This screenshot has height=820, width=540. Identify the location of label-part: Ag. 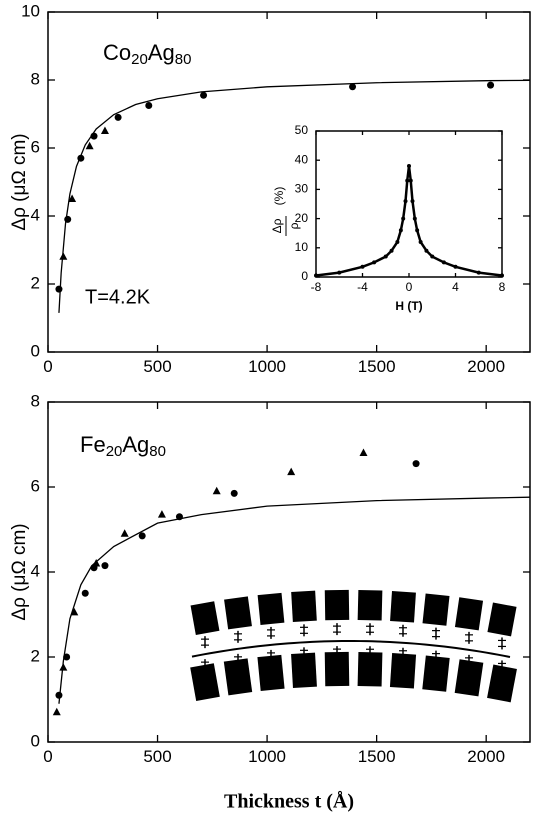
(135, 444).